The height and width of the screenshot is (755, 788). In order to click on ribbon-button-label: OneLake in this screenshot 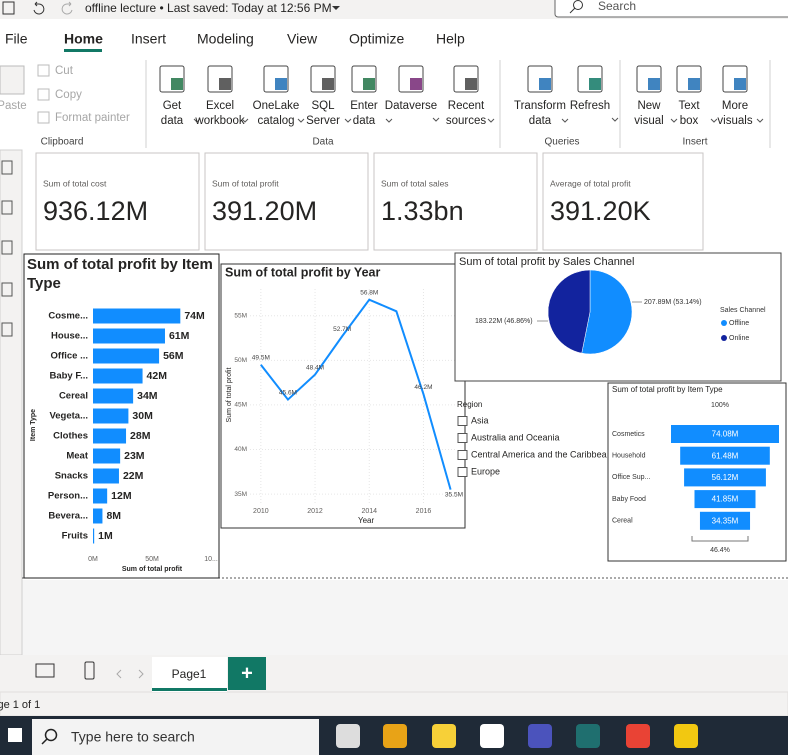, I will do `click(276, 106)`.